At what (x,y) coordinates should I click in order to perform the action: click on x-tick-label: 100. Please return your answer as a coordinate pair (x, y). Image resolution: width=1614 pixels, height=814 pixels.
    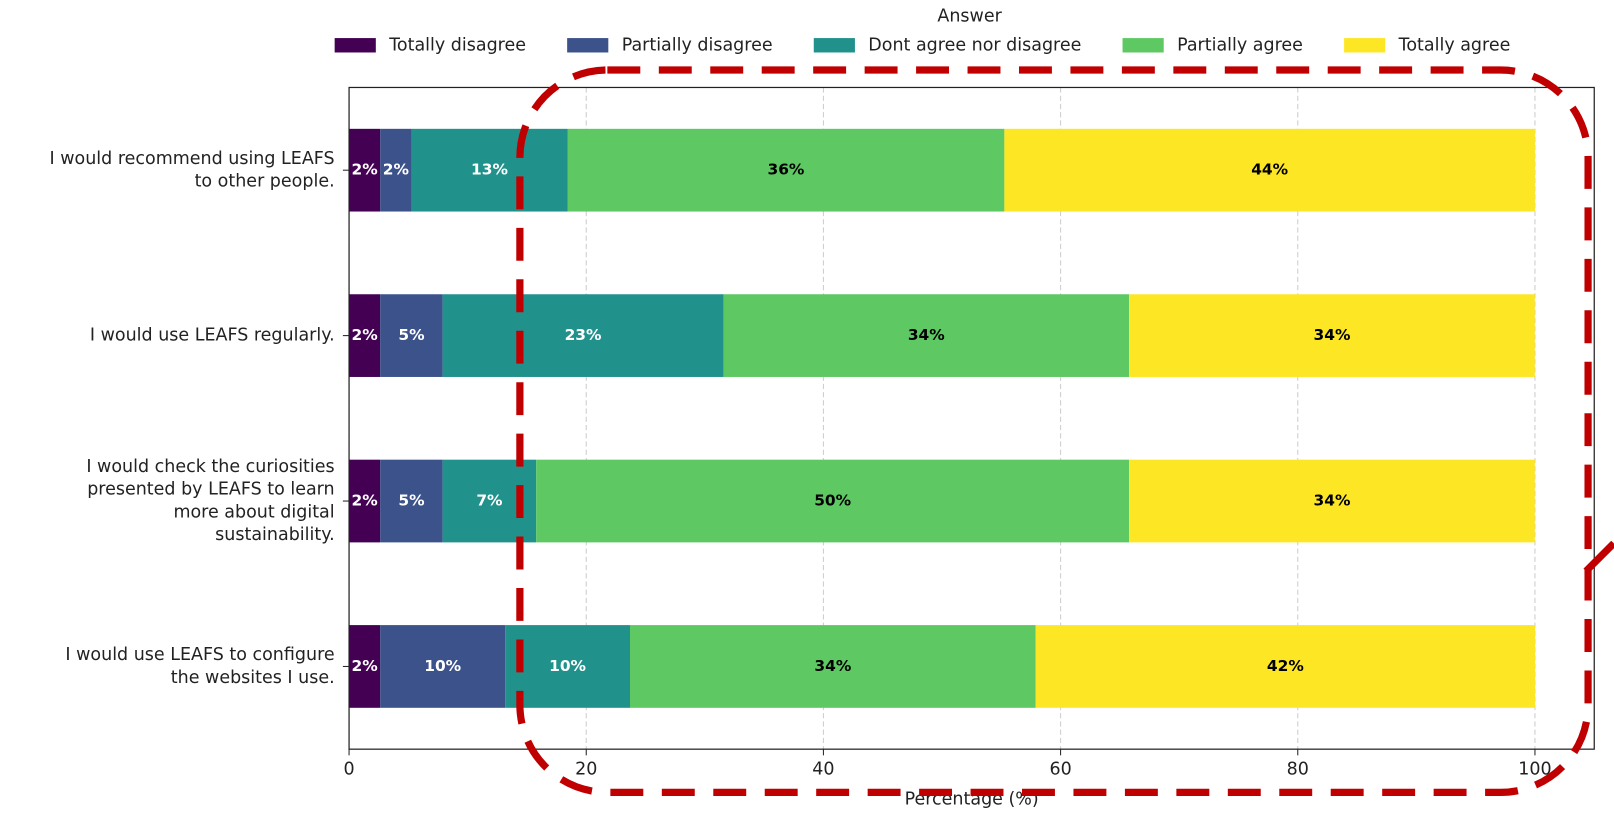
    Looking at the image, I should click on (1534, 770).